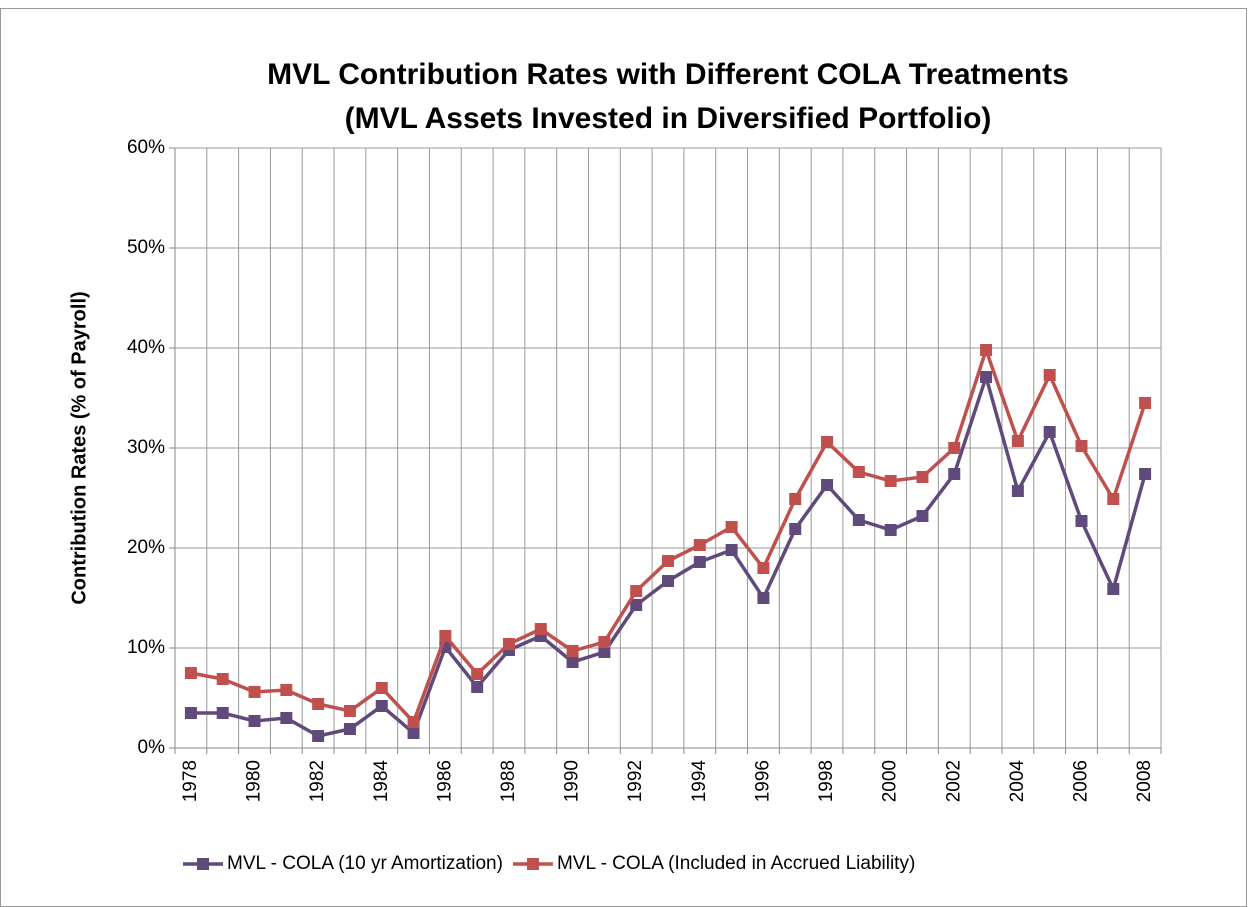 The image size is (1248, 907). What do you see at coordinates (365, 863) in the screenshot?
I see `legend-label: MVL - COLA (10 yr Amortization)` at bounding box center [365, 863].